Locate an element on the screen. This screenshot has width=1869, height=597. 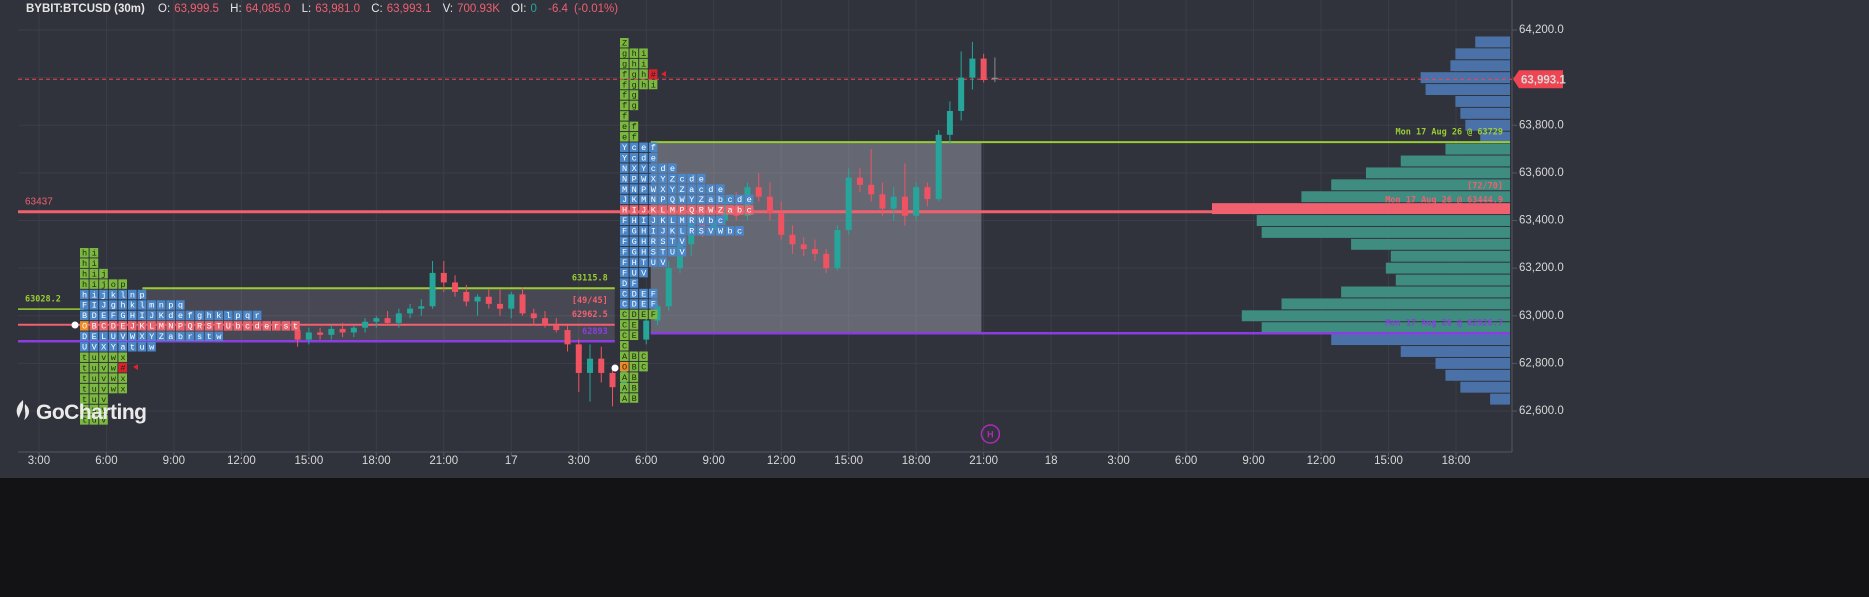
tpo-row: FUV is located at coordinates (636, 273).